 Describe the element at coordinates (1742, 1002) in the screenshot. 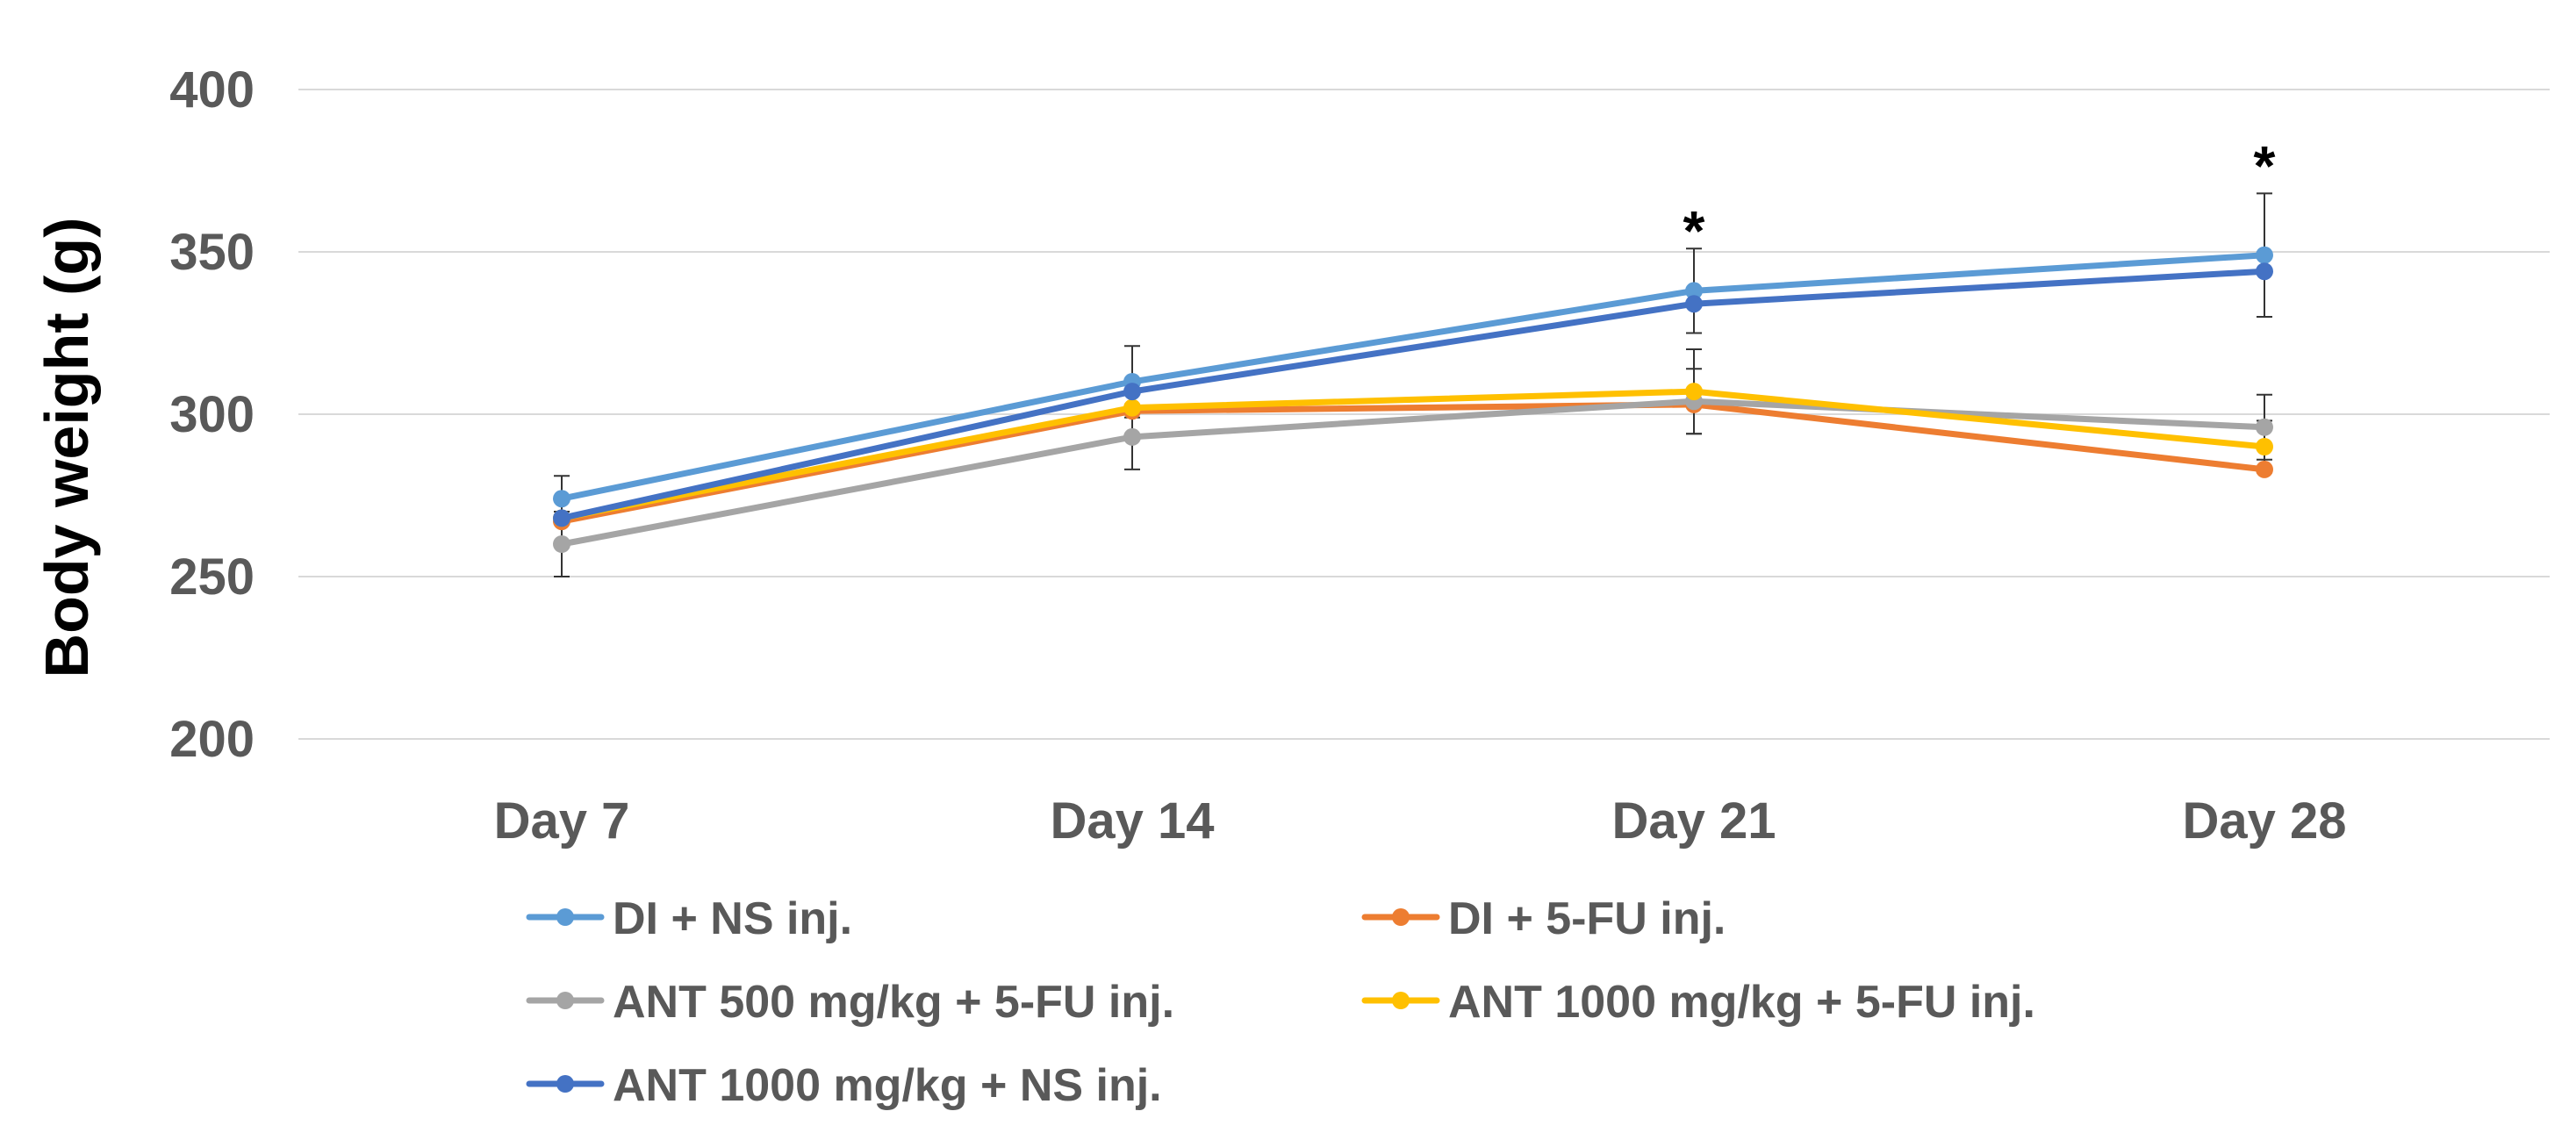

I see `legend-label: ANT 1000 mg/kg + 5-FU inj.` at that location.